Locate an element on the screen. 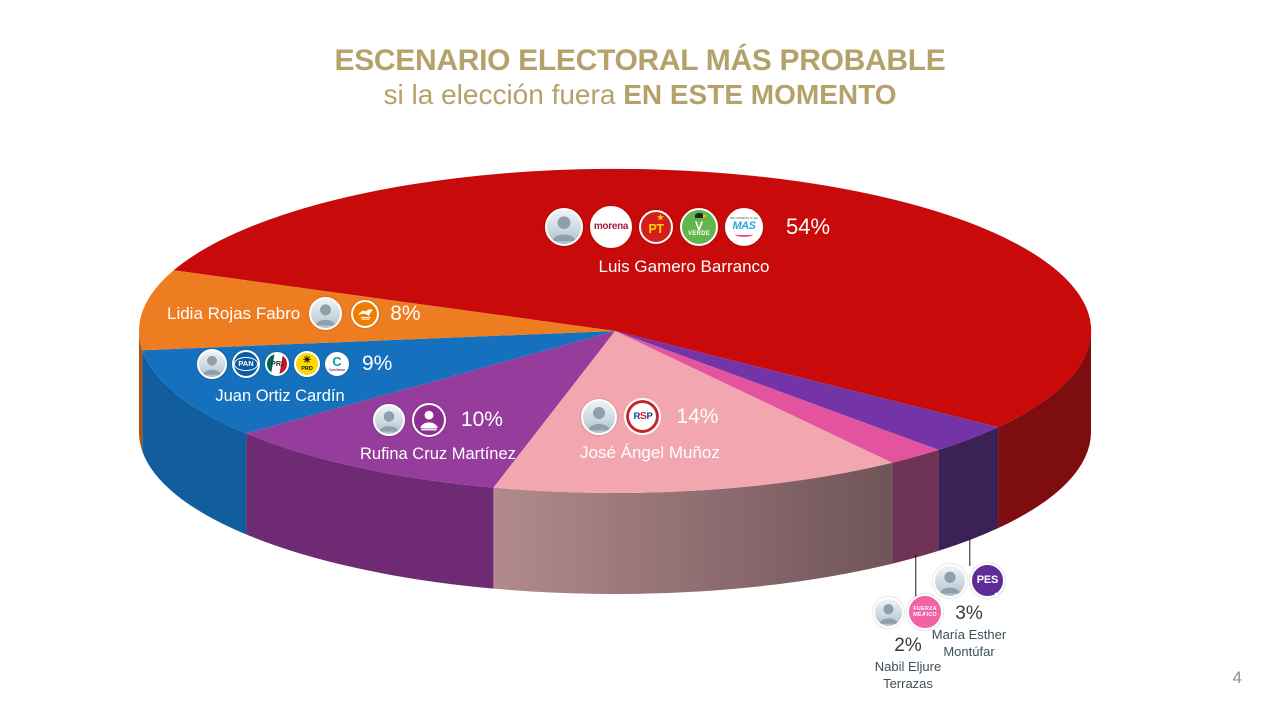 The image size is (1280, 720). pt-star-icon: ★ is located at coordinates (660, 217).